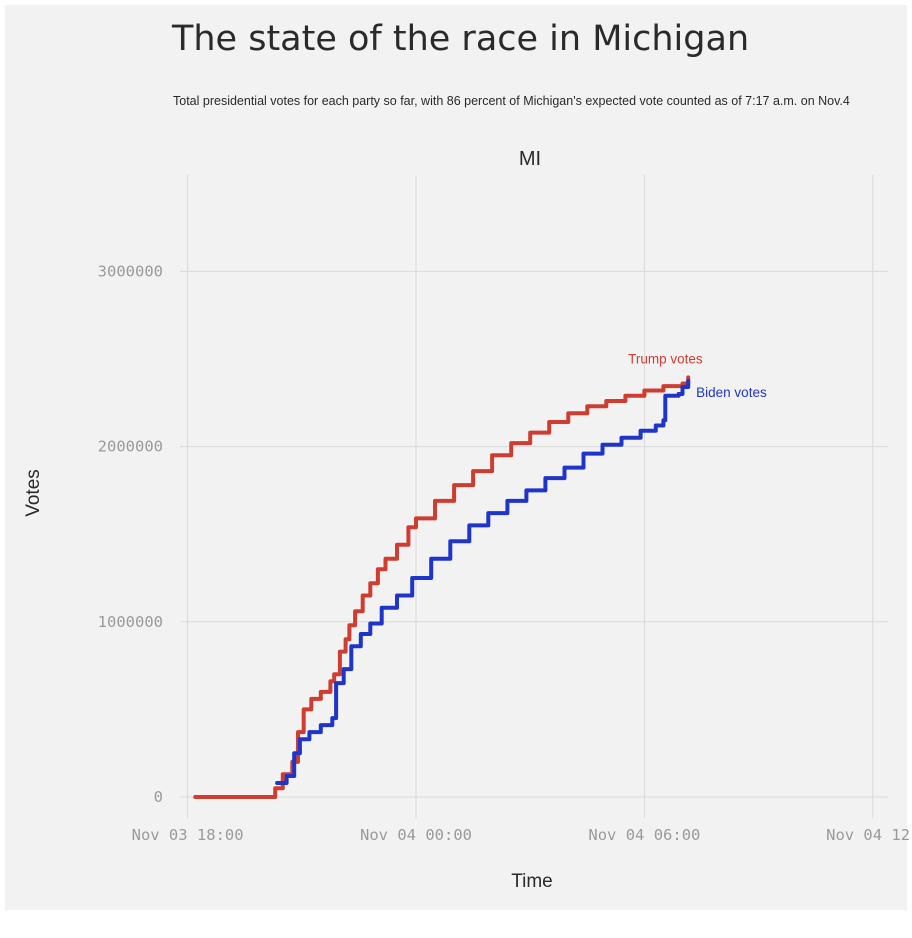  Describe the element at coordinates (731, 392) in the screenshot. I see `biden-votes-label: Biden votes` at that location.